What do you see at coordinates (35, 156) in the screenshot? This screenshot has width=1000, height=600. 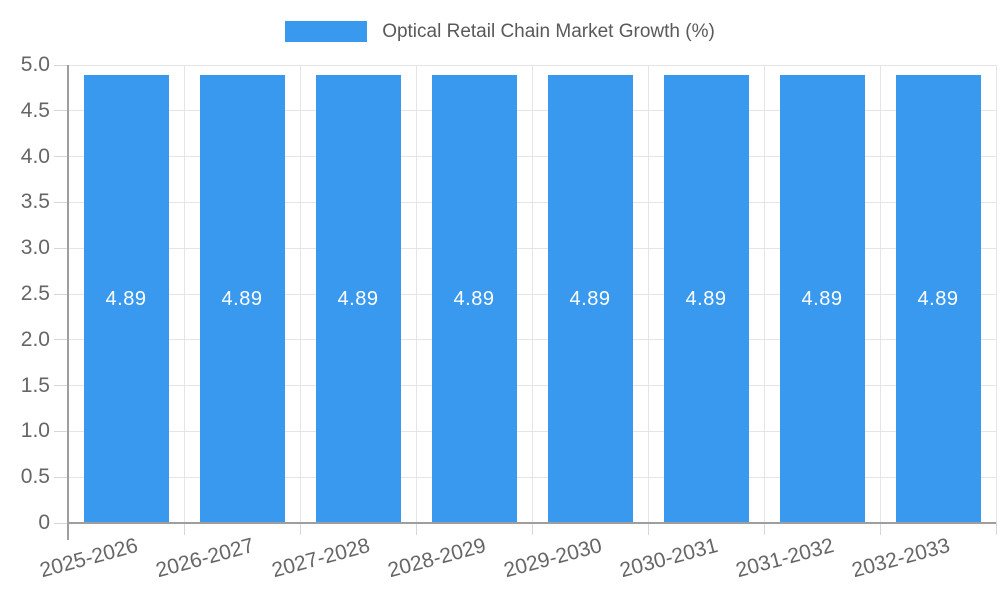 I see `y-axis-tick-label: 4.0` at bounding box center [35, 156].